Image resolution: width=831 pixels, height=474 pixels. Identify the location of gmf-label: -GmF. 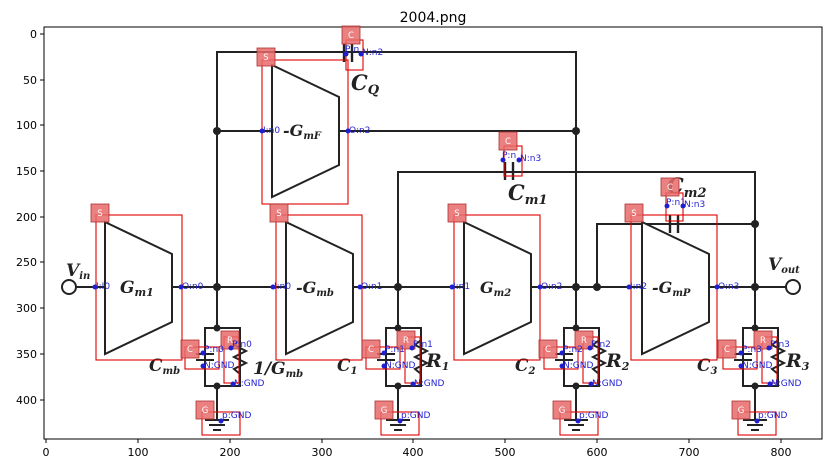
(302, 131).